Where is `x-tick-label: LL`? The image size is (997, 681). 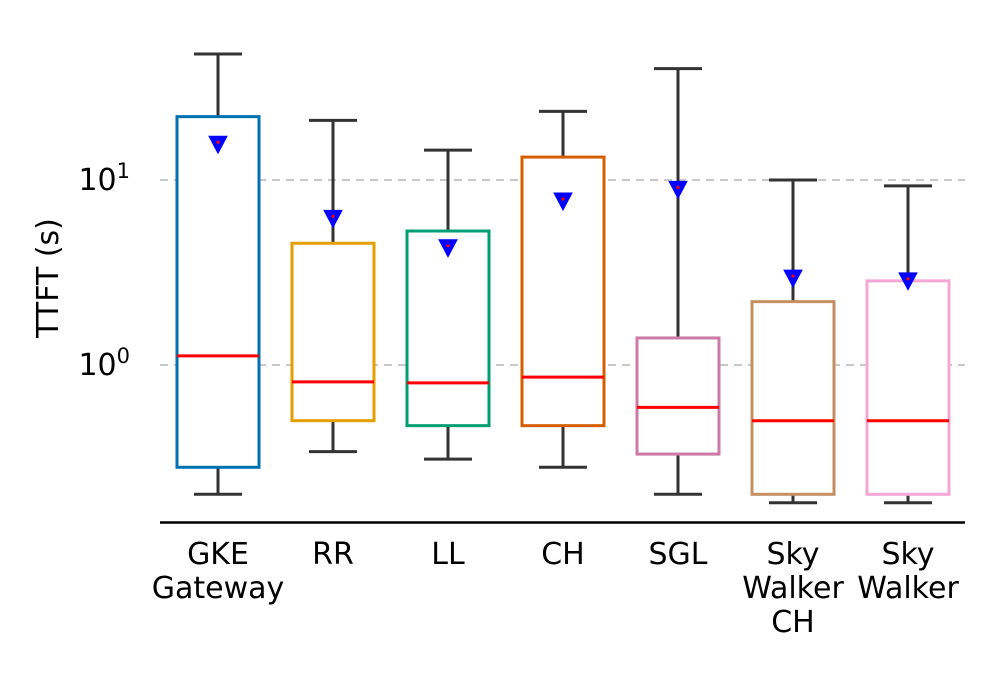 x-tick-label: LL is located at coordinates (448, 554).